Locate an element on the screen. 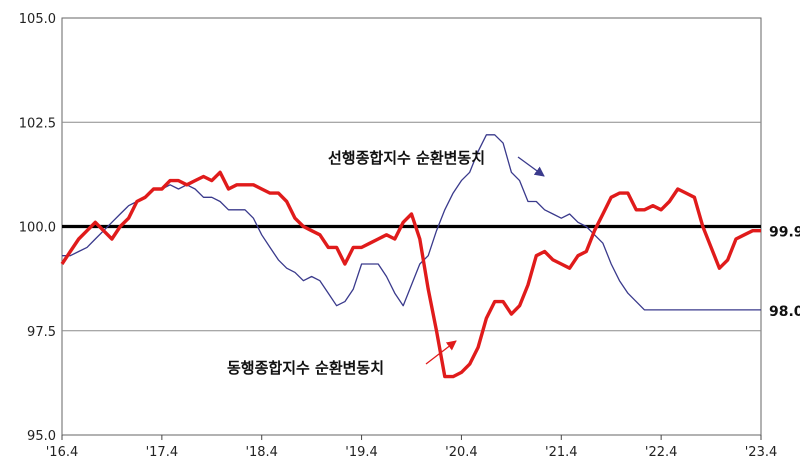 The image size is (800, 473). x-tick-label: '16.4 is located at coordinates (62, 452).